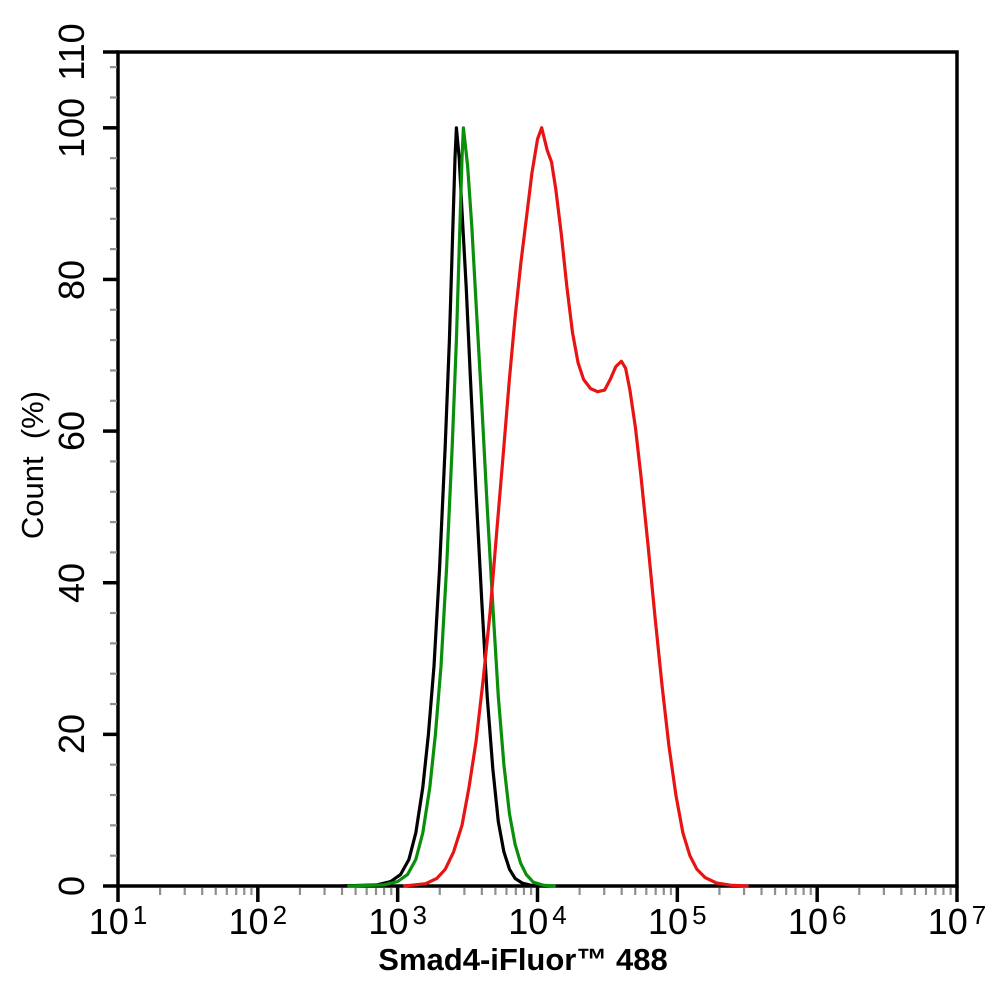 The image size is (994, 1002). What do you see at coordinates (419, 915) in the screenshot?
I see `x-tick-exponent: 3` at bounding box center [419, 915].